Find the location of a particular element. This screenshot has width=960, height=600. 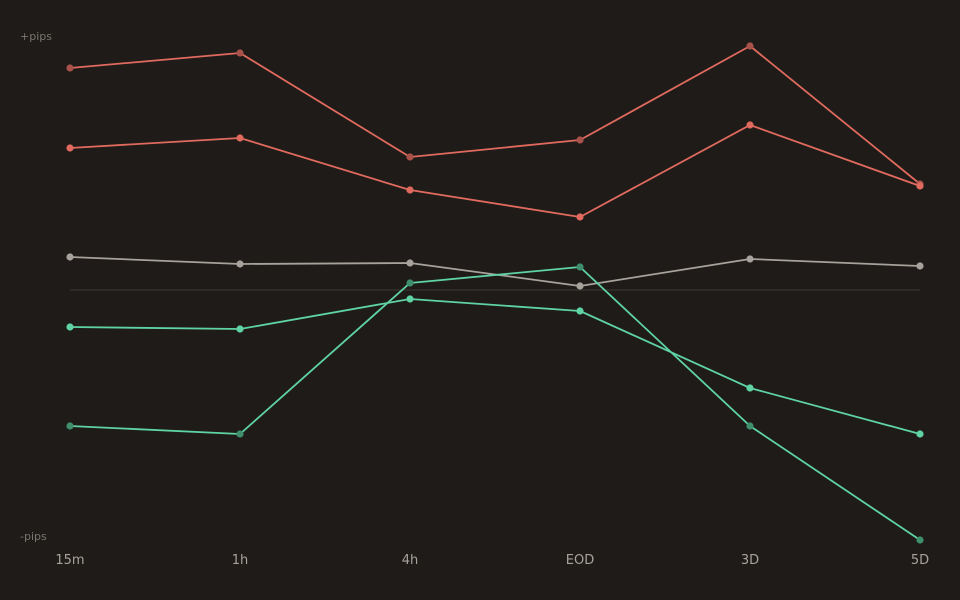

x-tick-label: 1h is located at coordinates (240, 560).